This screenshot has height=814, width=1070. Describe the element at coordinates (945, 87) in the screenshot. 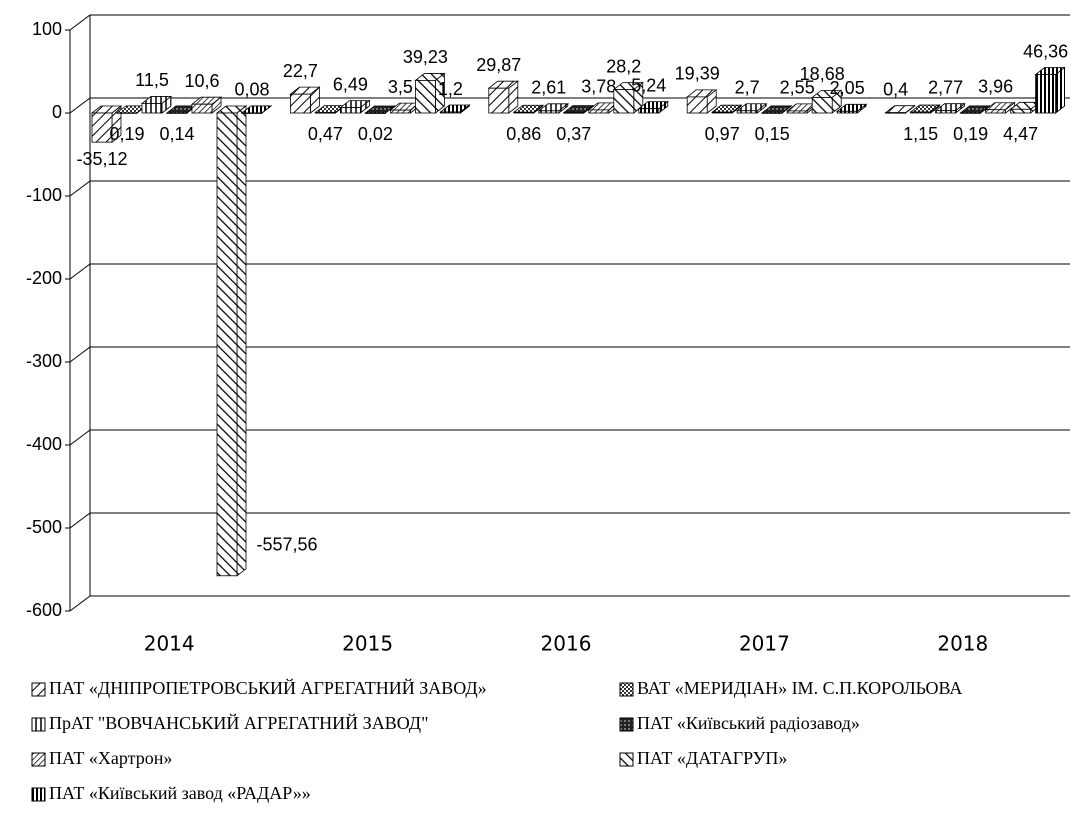

I see `data-label: 2,77` at that location.